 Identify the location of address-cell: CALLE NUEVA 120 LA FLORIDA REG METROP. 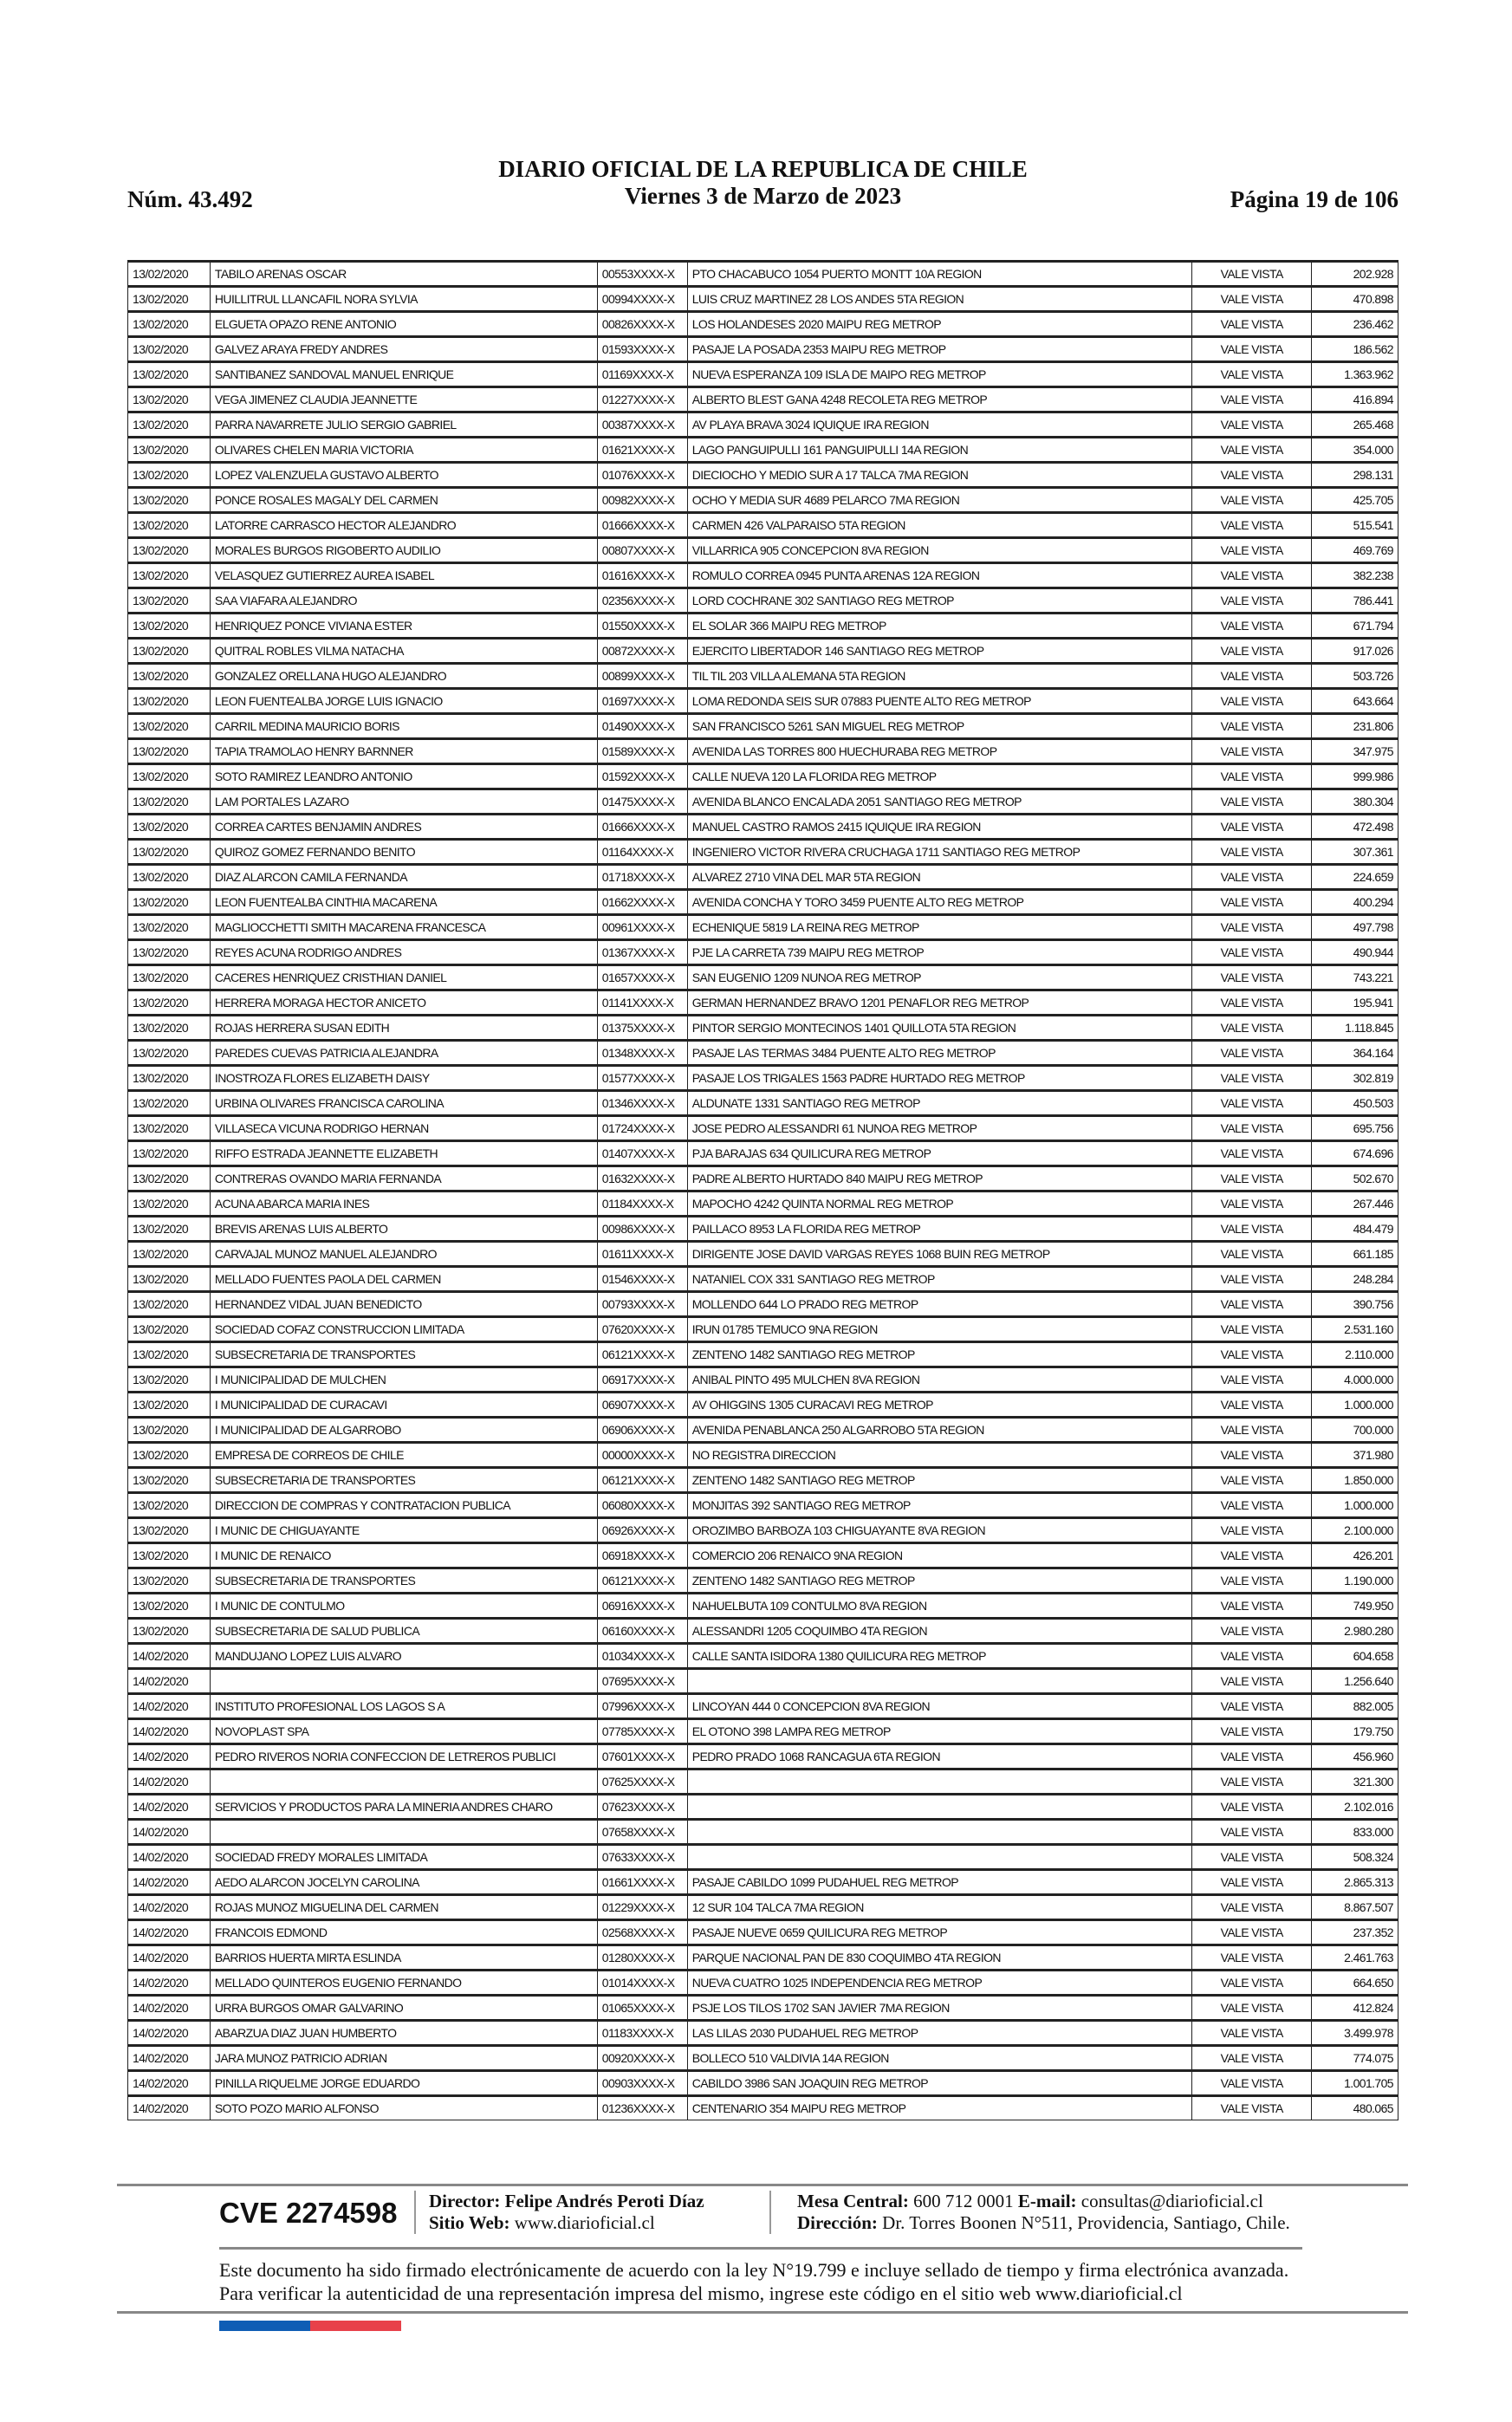
(939, 776).